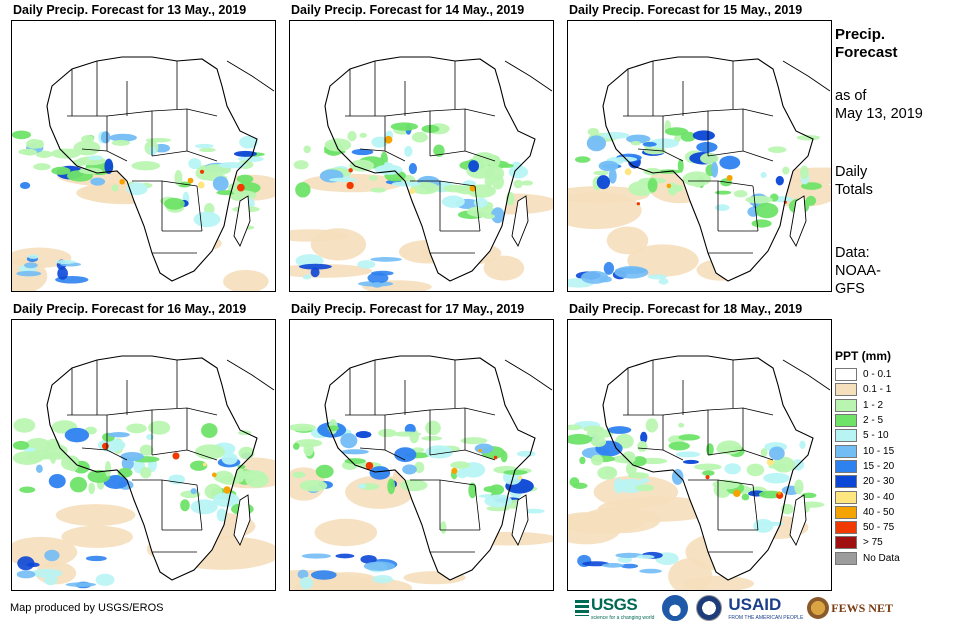  I want to click on as-of-date: as of May 13, 2019, so click(879, 105).